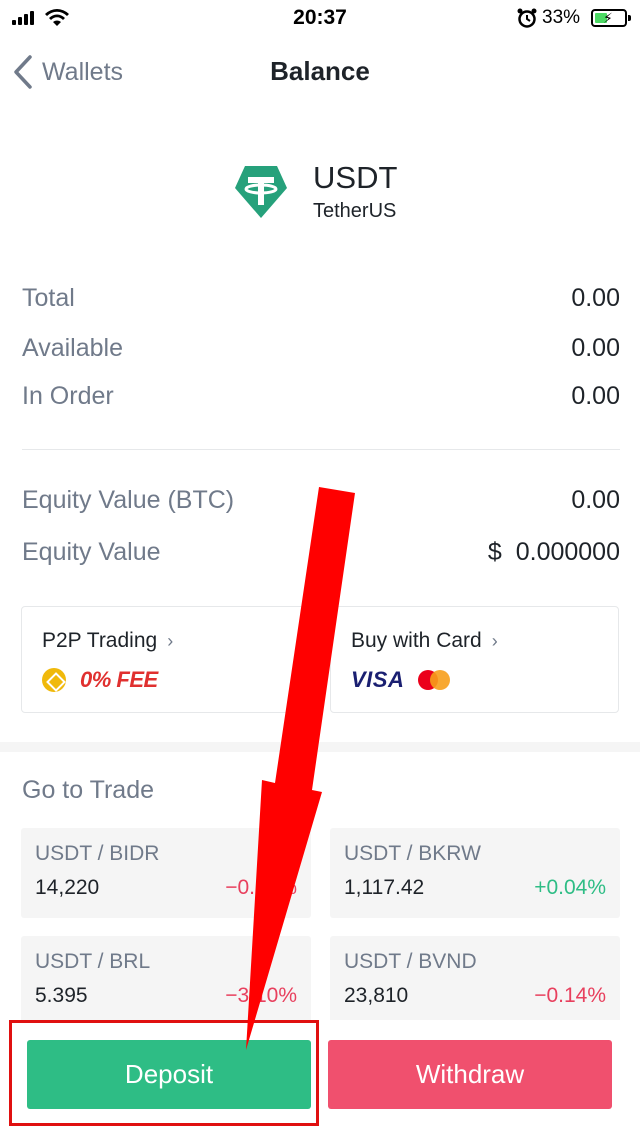 This screenshot has height=1138, width=640. I want to click on buy-with-card-card: Buy with Card › VISA, so click(474, 659).